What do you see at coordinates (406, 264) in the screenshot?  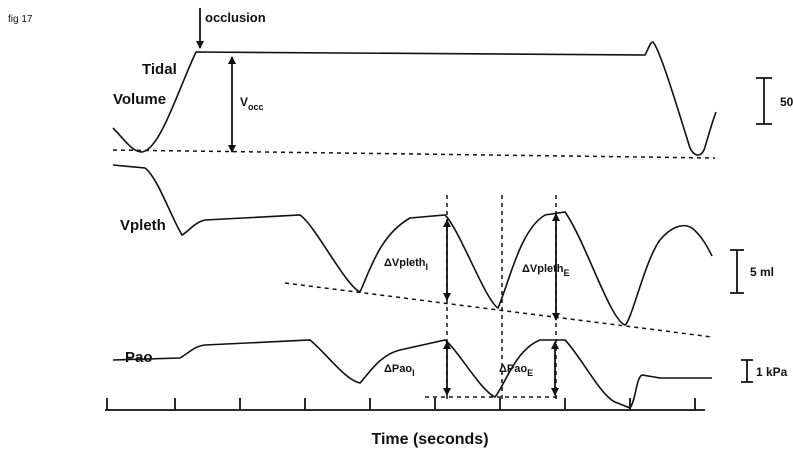 I see `annotation: ΔVplethI` at bounding box center [406, 264].